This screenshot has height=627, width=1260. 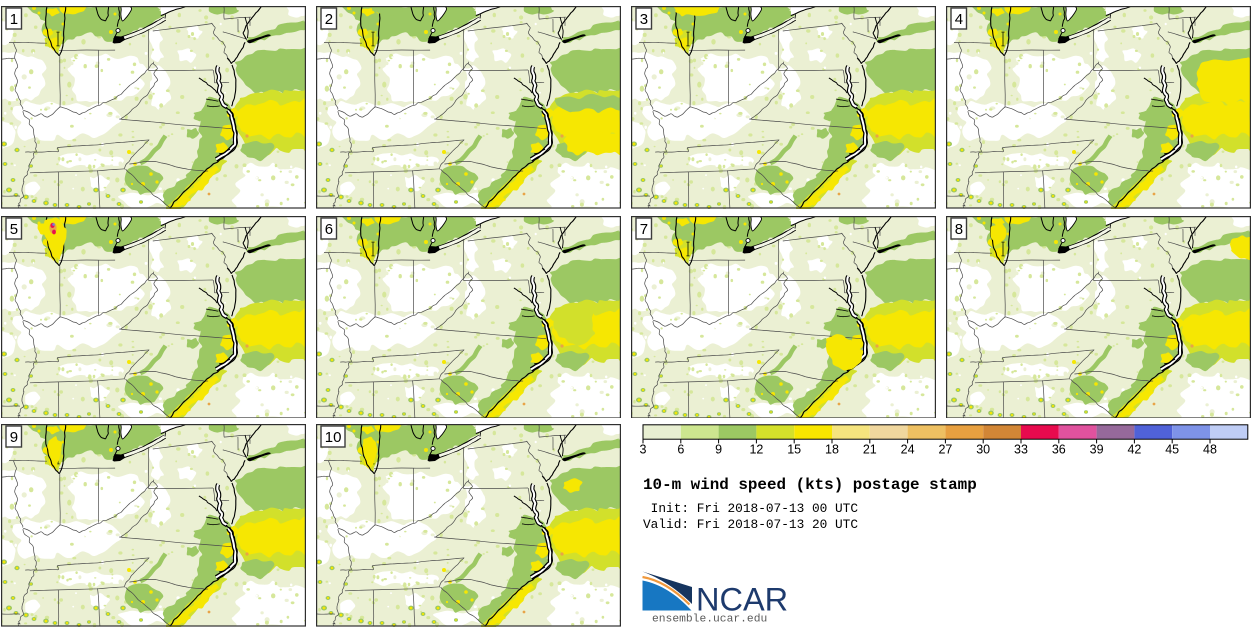 I want to click on svg-text: 1, so click(x=13, y=19).